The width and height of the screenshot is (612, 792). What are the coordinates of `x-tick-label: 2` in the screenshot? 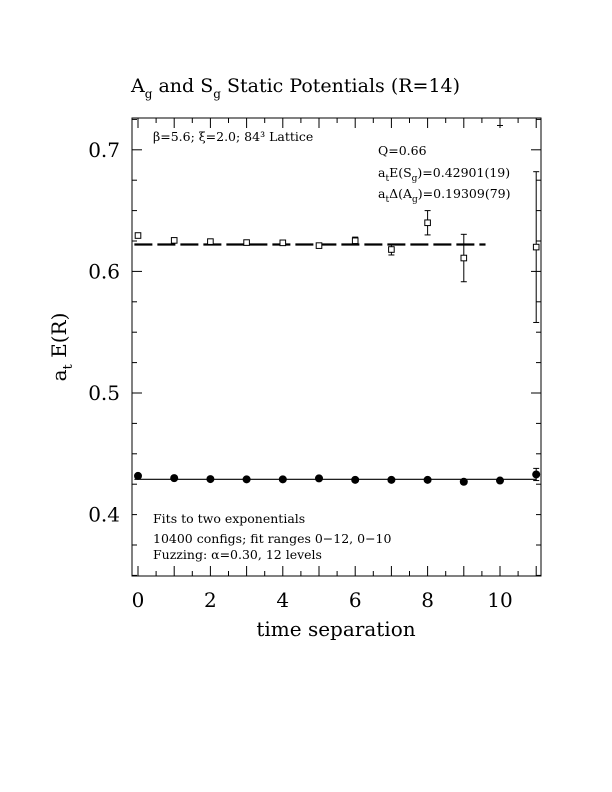 It's located at (210, 600).